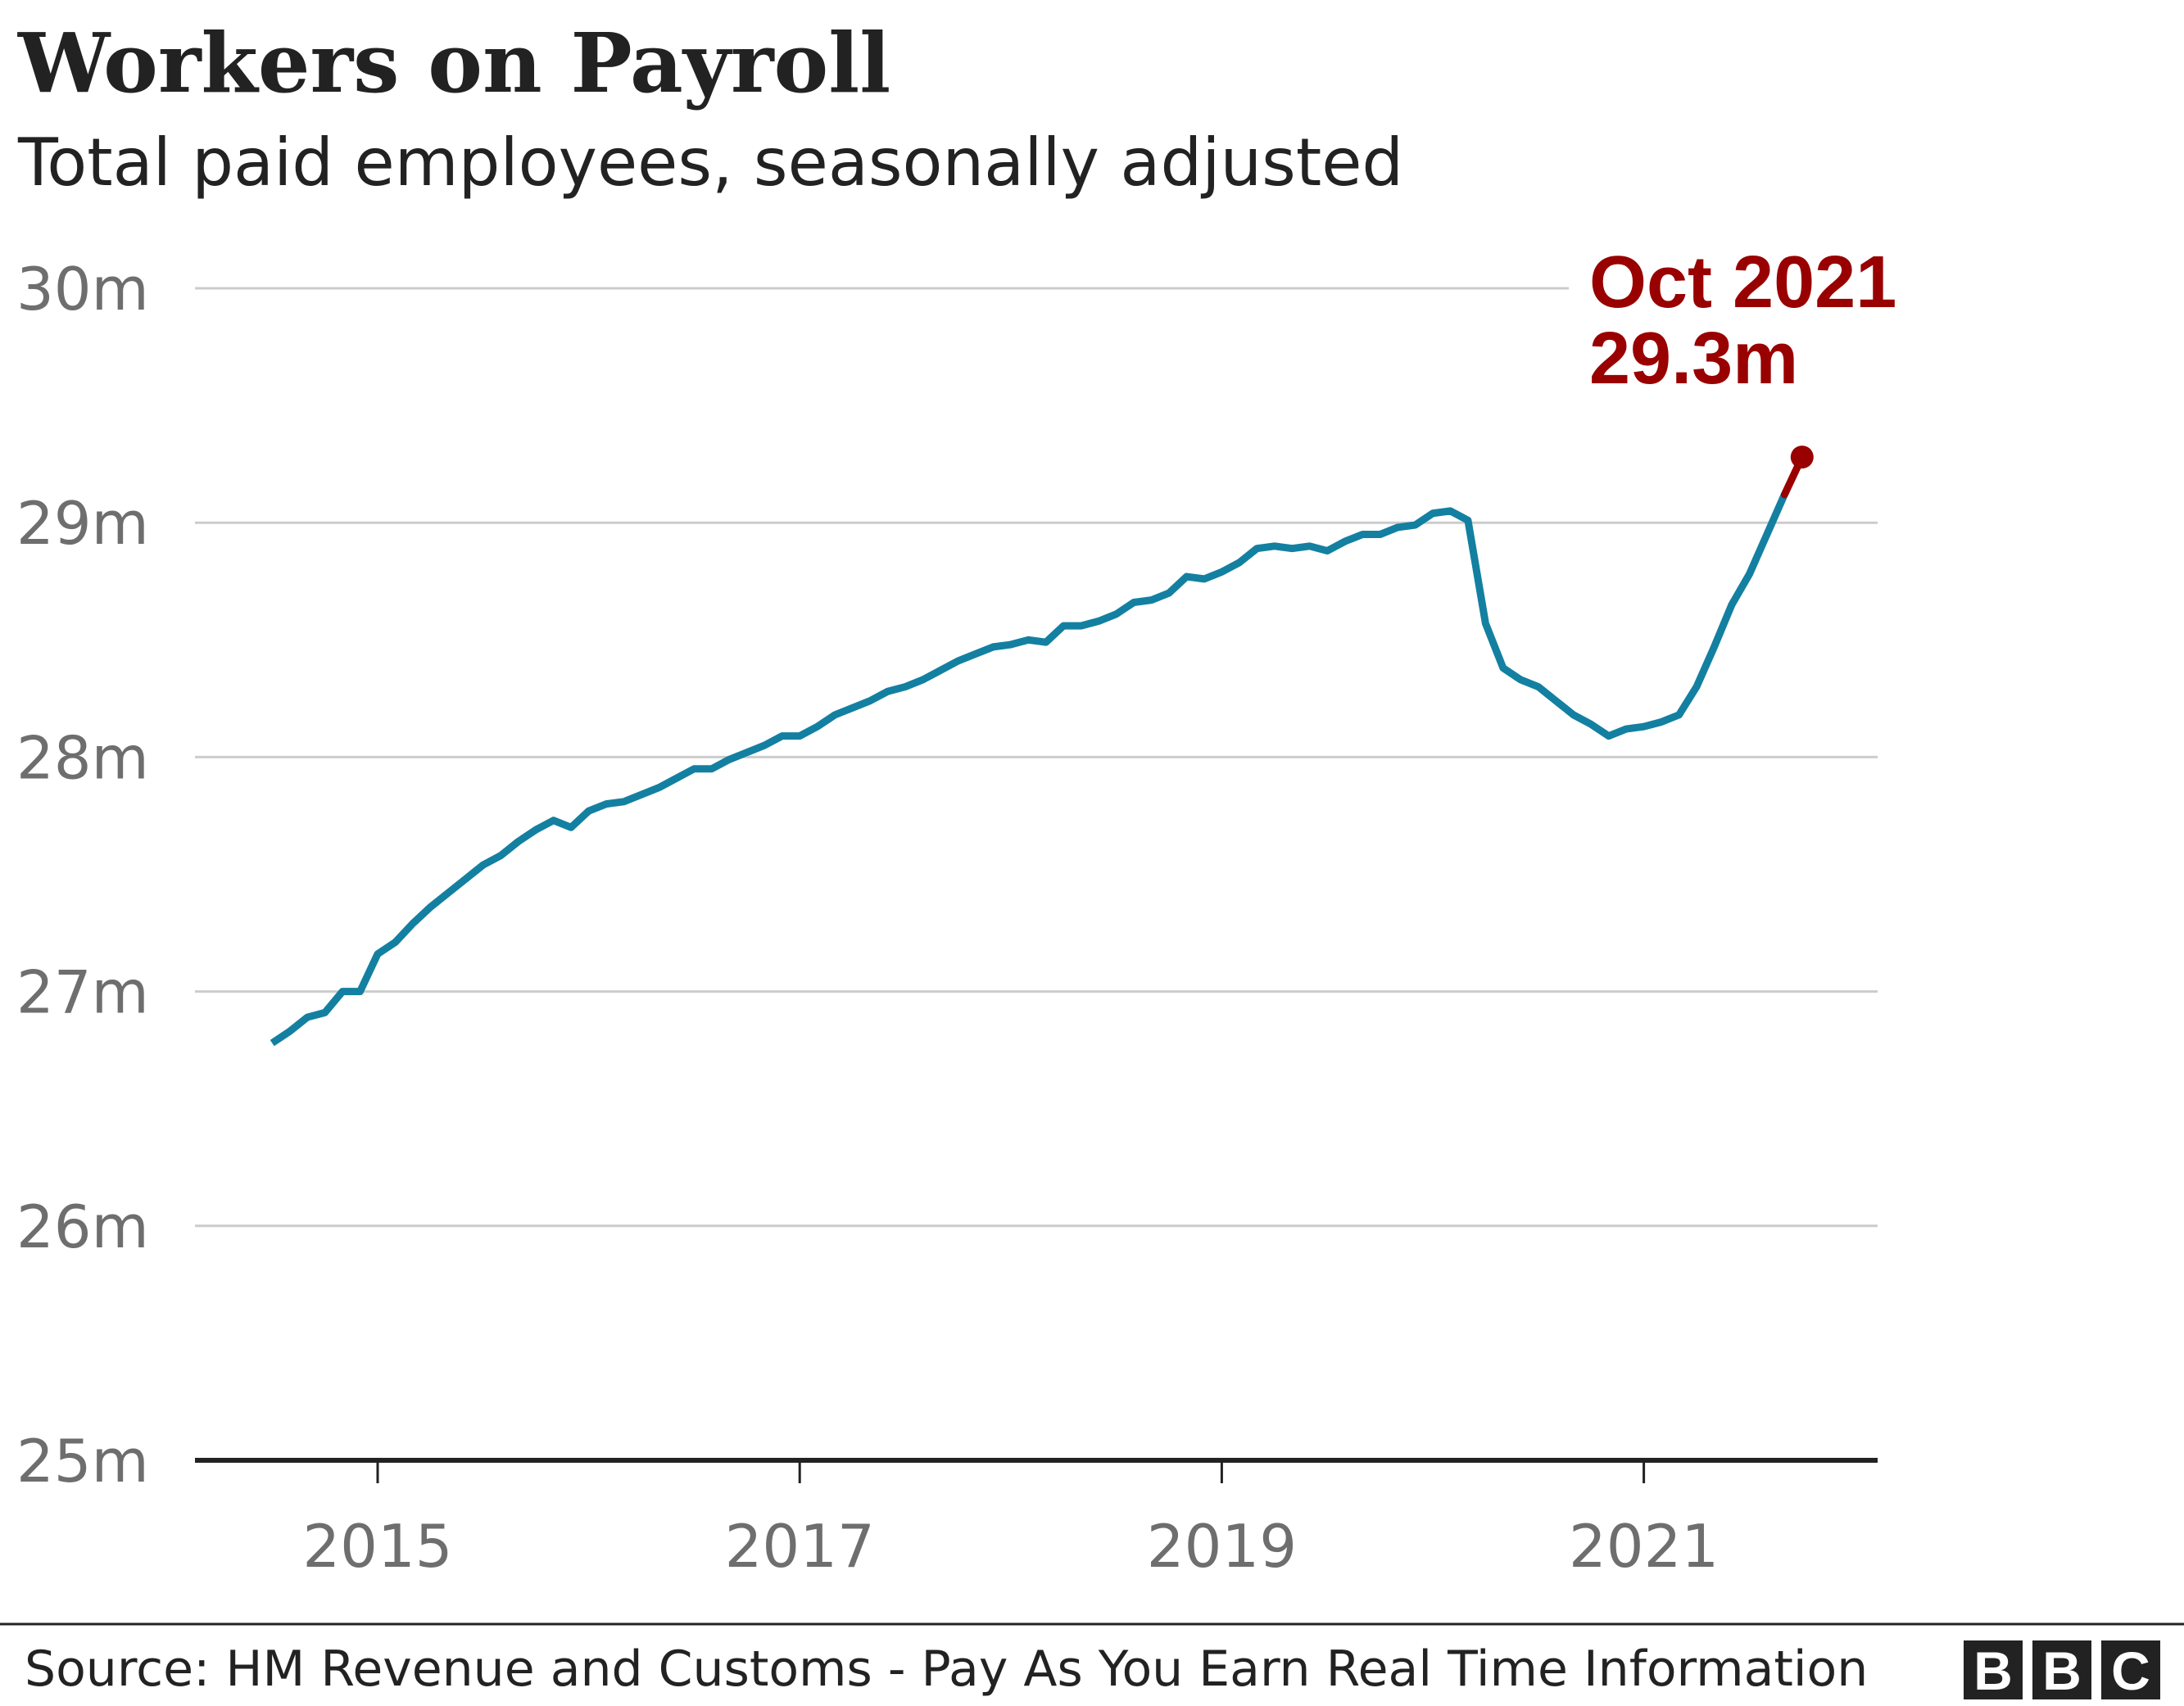 The width and height of the screenshot is (2184, 1706). Describe the element at coordinates (1644, 1546) in the screenshot. I see `x-tick-label: 2021` at that location.